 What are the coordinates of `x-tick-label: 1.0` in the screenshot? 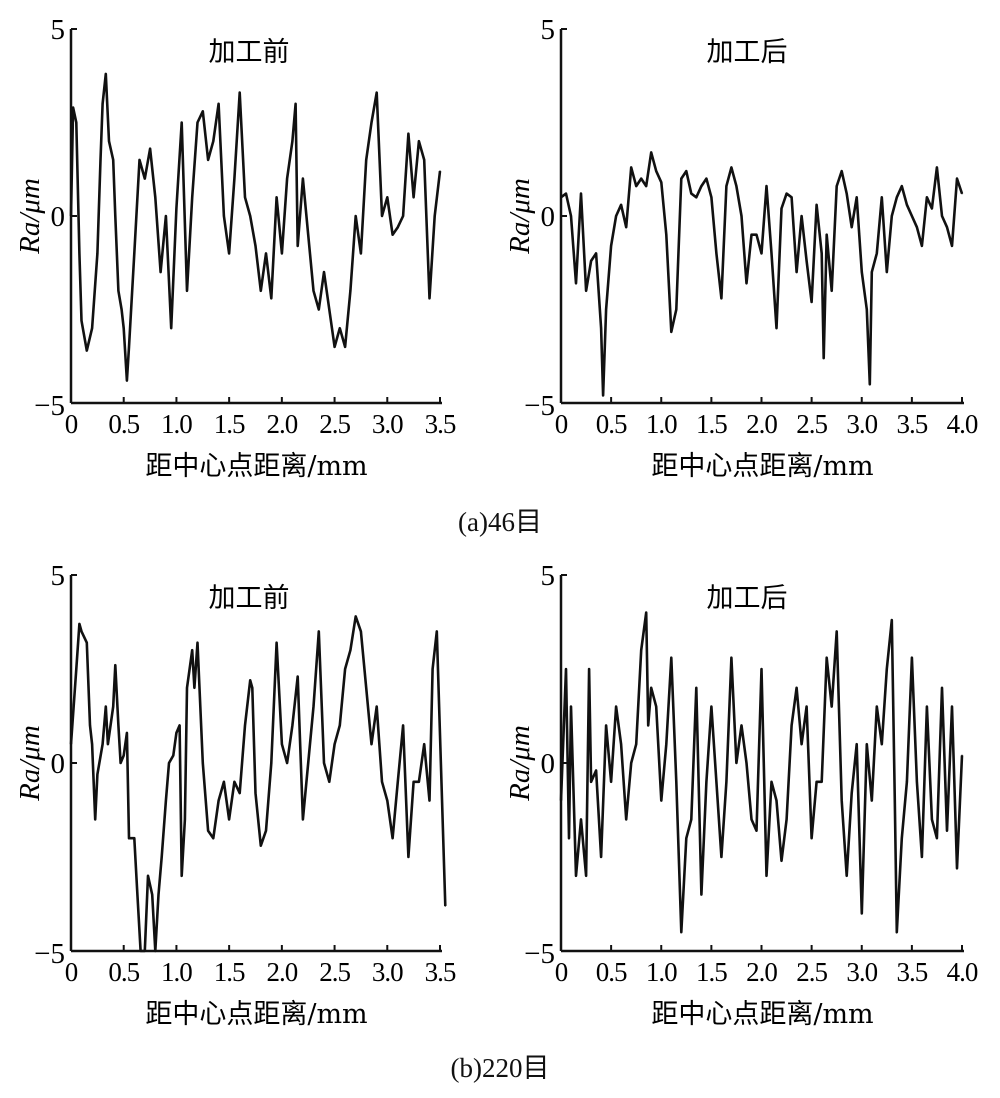 It's located at (176, 424).